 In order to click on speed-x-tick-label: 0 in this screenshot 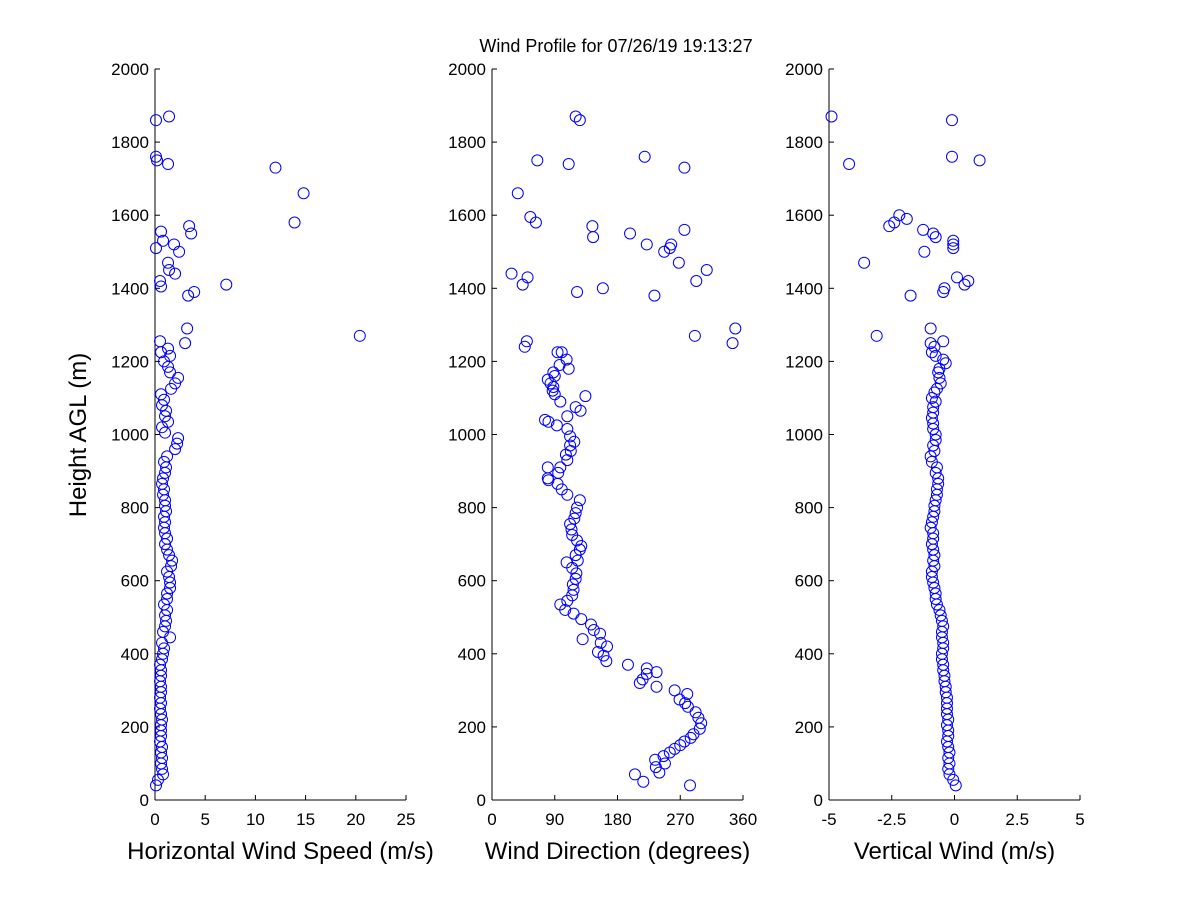, I will do `click(154, 819)`.